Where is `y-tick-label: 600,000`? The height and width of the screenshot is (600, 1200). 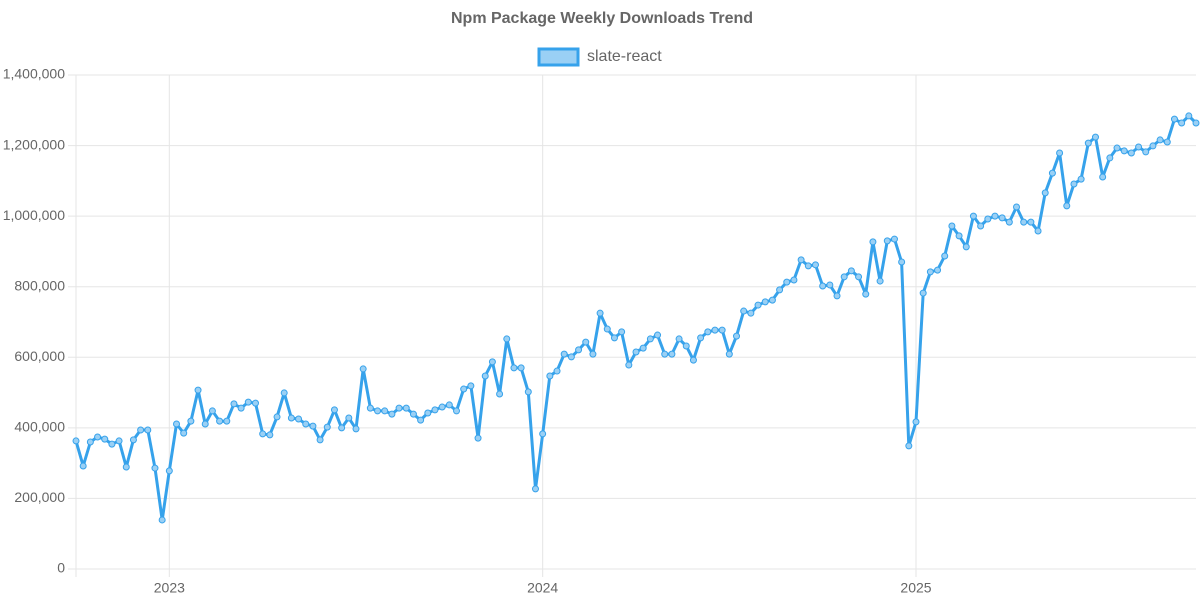
y-tick-label: 600,000 is located at coordinates (39, 356).